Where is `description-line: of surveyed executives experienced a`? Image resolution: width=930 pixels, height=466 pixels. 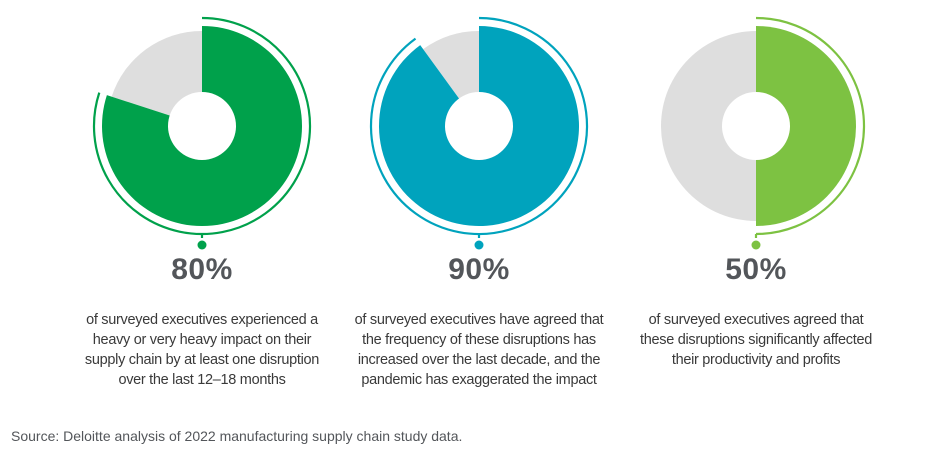
description-line: of surveyed executives experienced a is located at coordinates (202, 320).